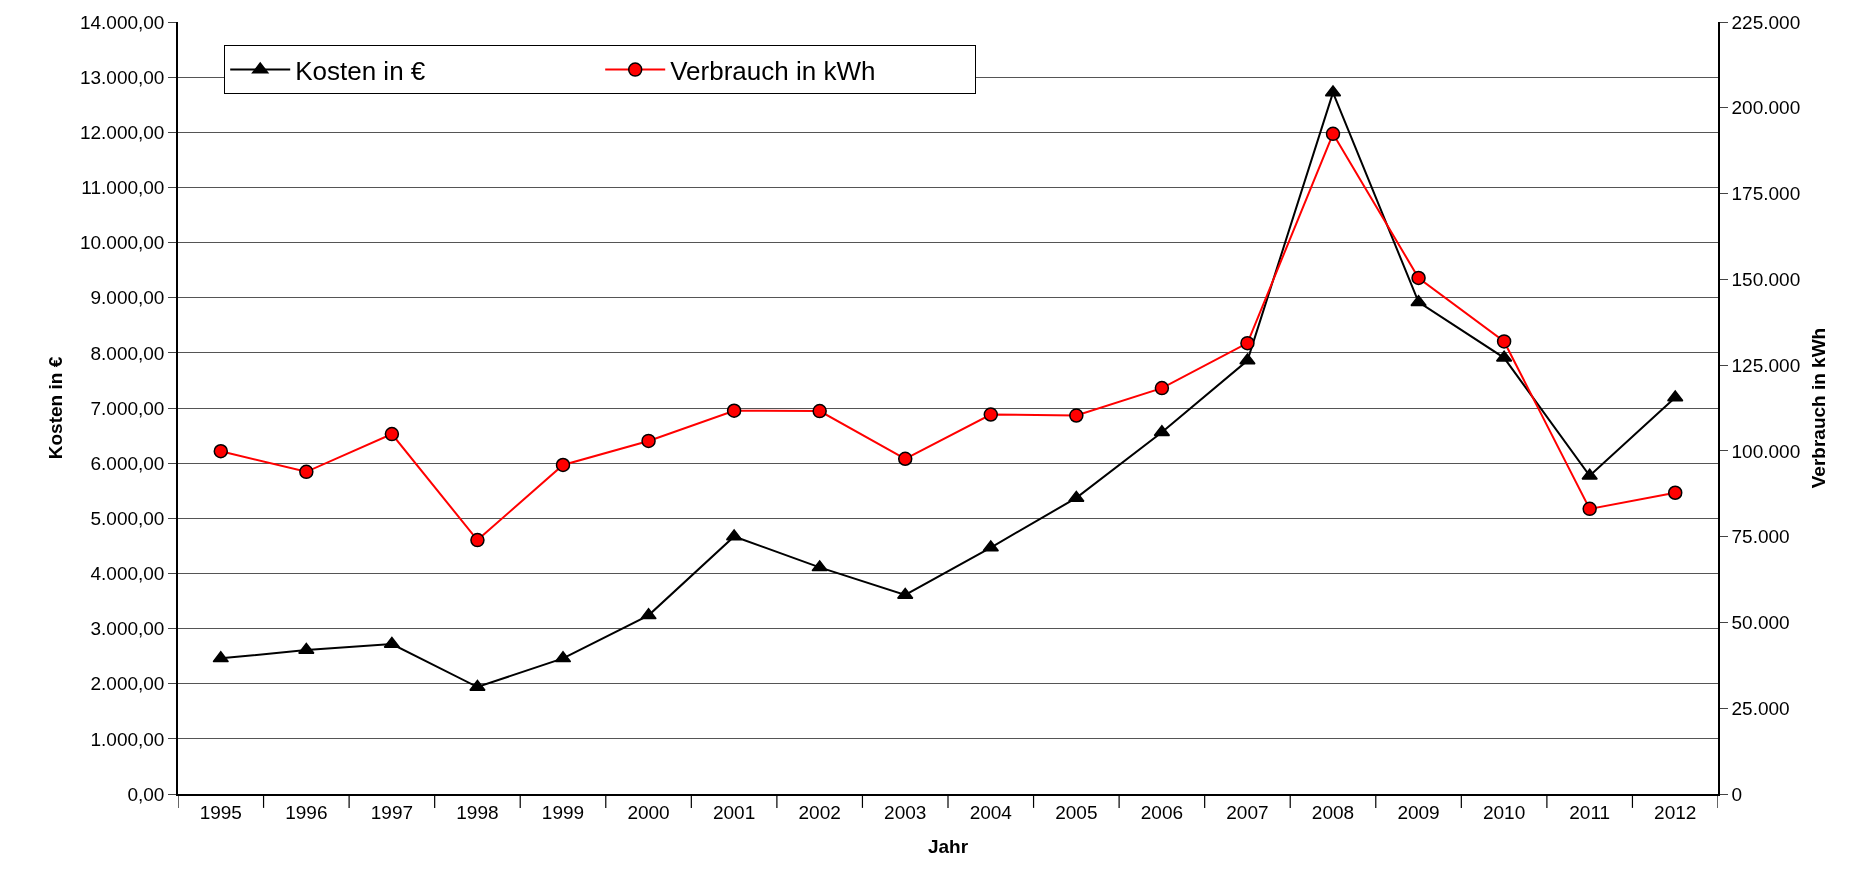  I want to click on y-tick-label: 10.000,00, so click(122, 243).